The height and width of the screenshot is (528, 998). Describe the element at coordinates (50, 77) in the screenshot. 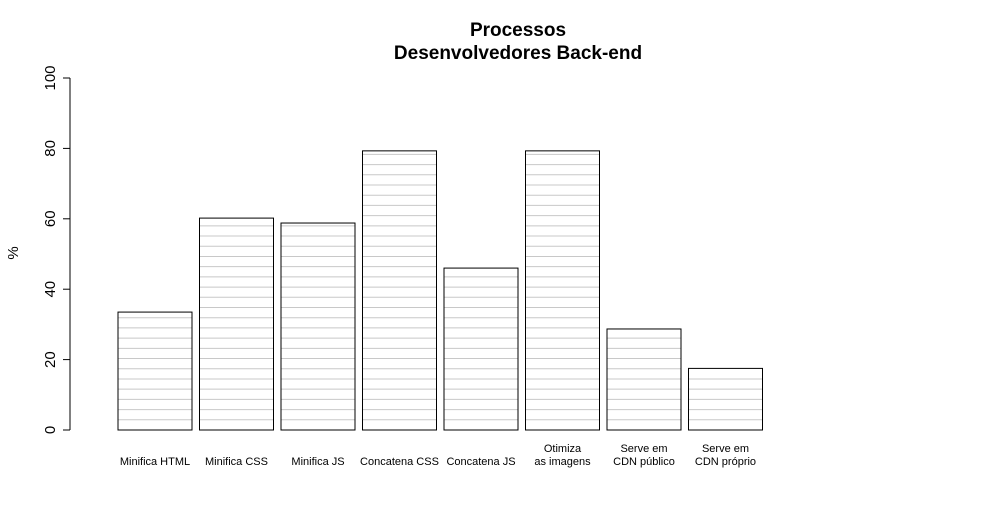

I see `y-tick-label-100: 100` at that location.